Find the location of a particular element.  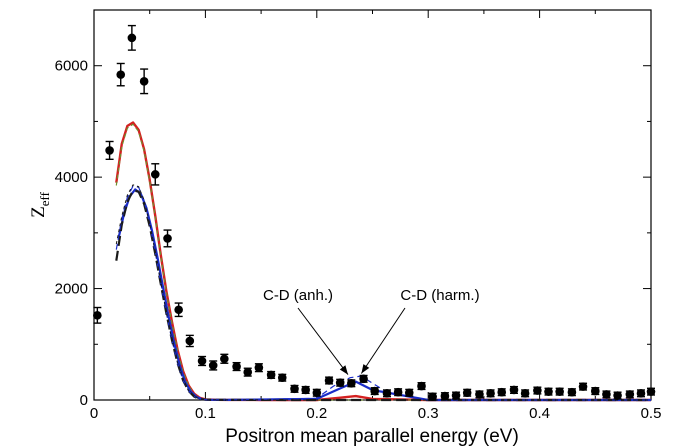

y-axis-title: Zeff is located at coordinates (40, 204).